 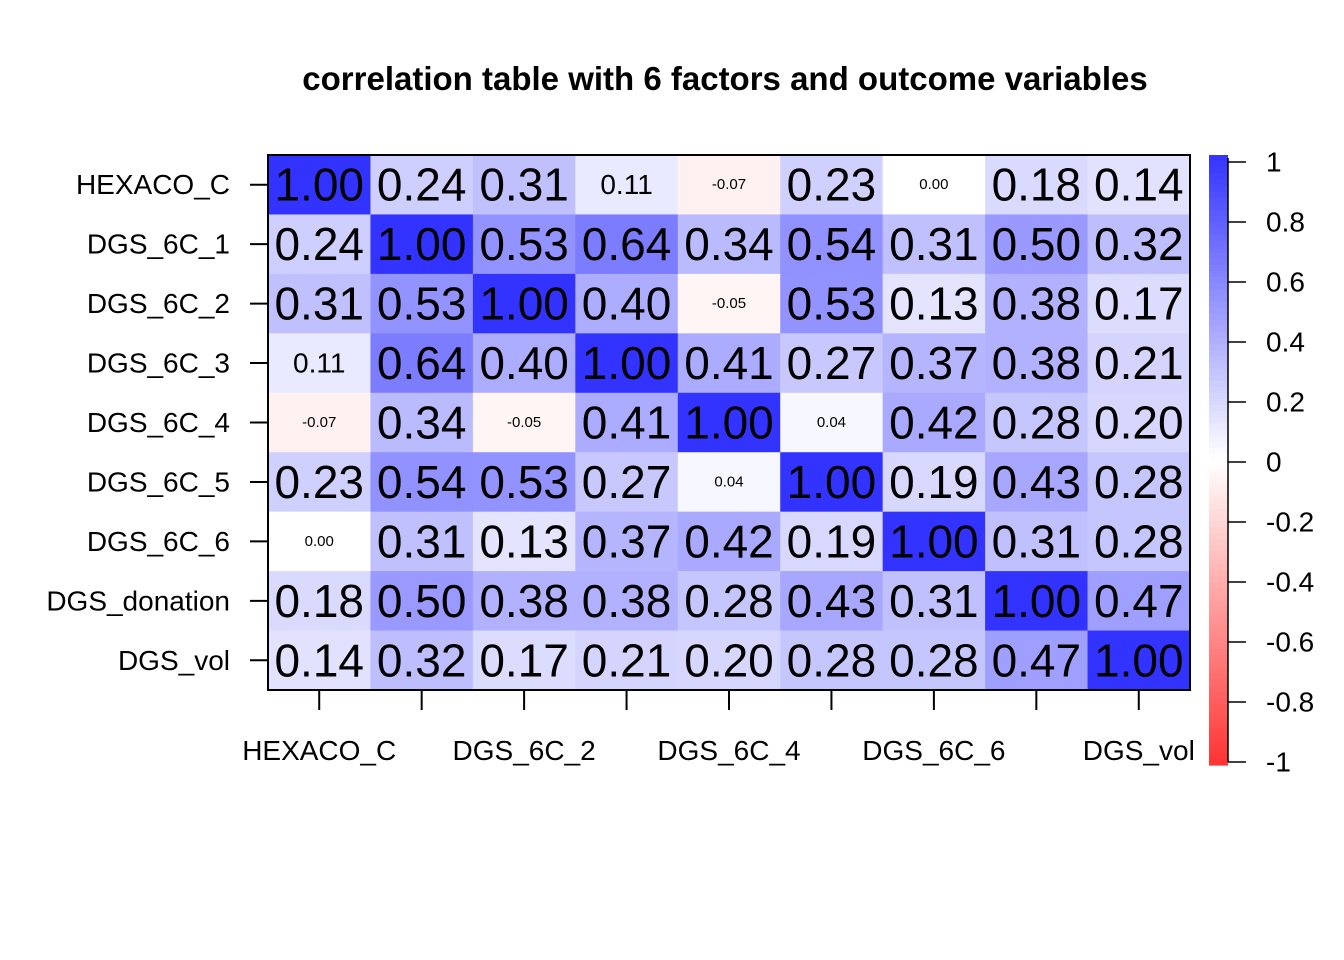 I want to click on x-axis: HEXACO_C DGS_6C_2 DGS_6C_4 DGS_6C_6 DGS_vol, so click(x=718, y=728).